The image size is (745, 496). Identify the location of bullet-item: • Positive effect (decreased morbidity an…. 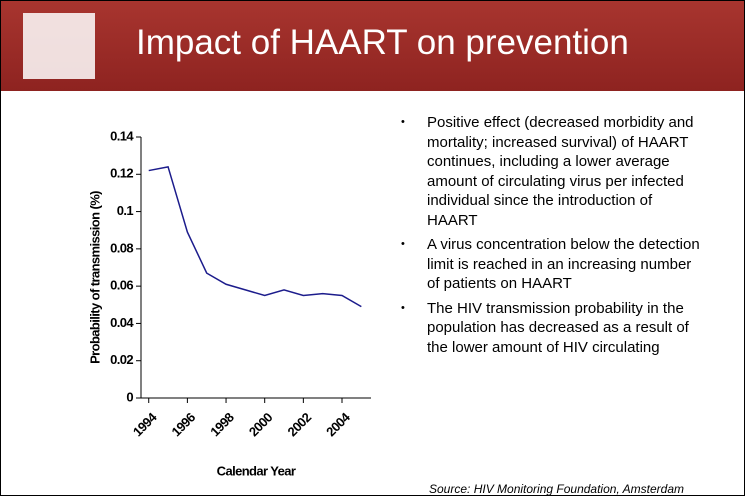
(551, 171).